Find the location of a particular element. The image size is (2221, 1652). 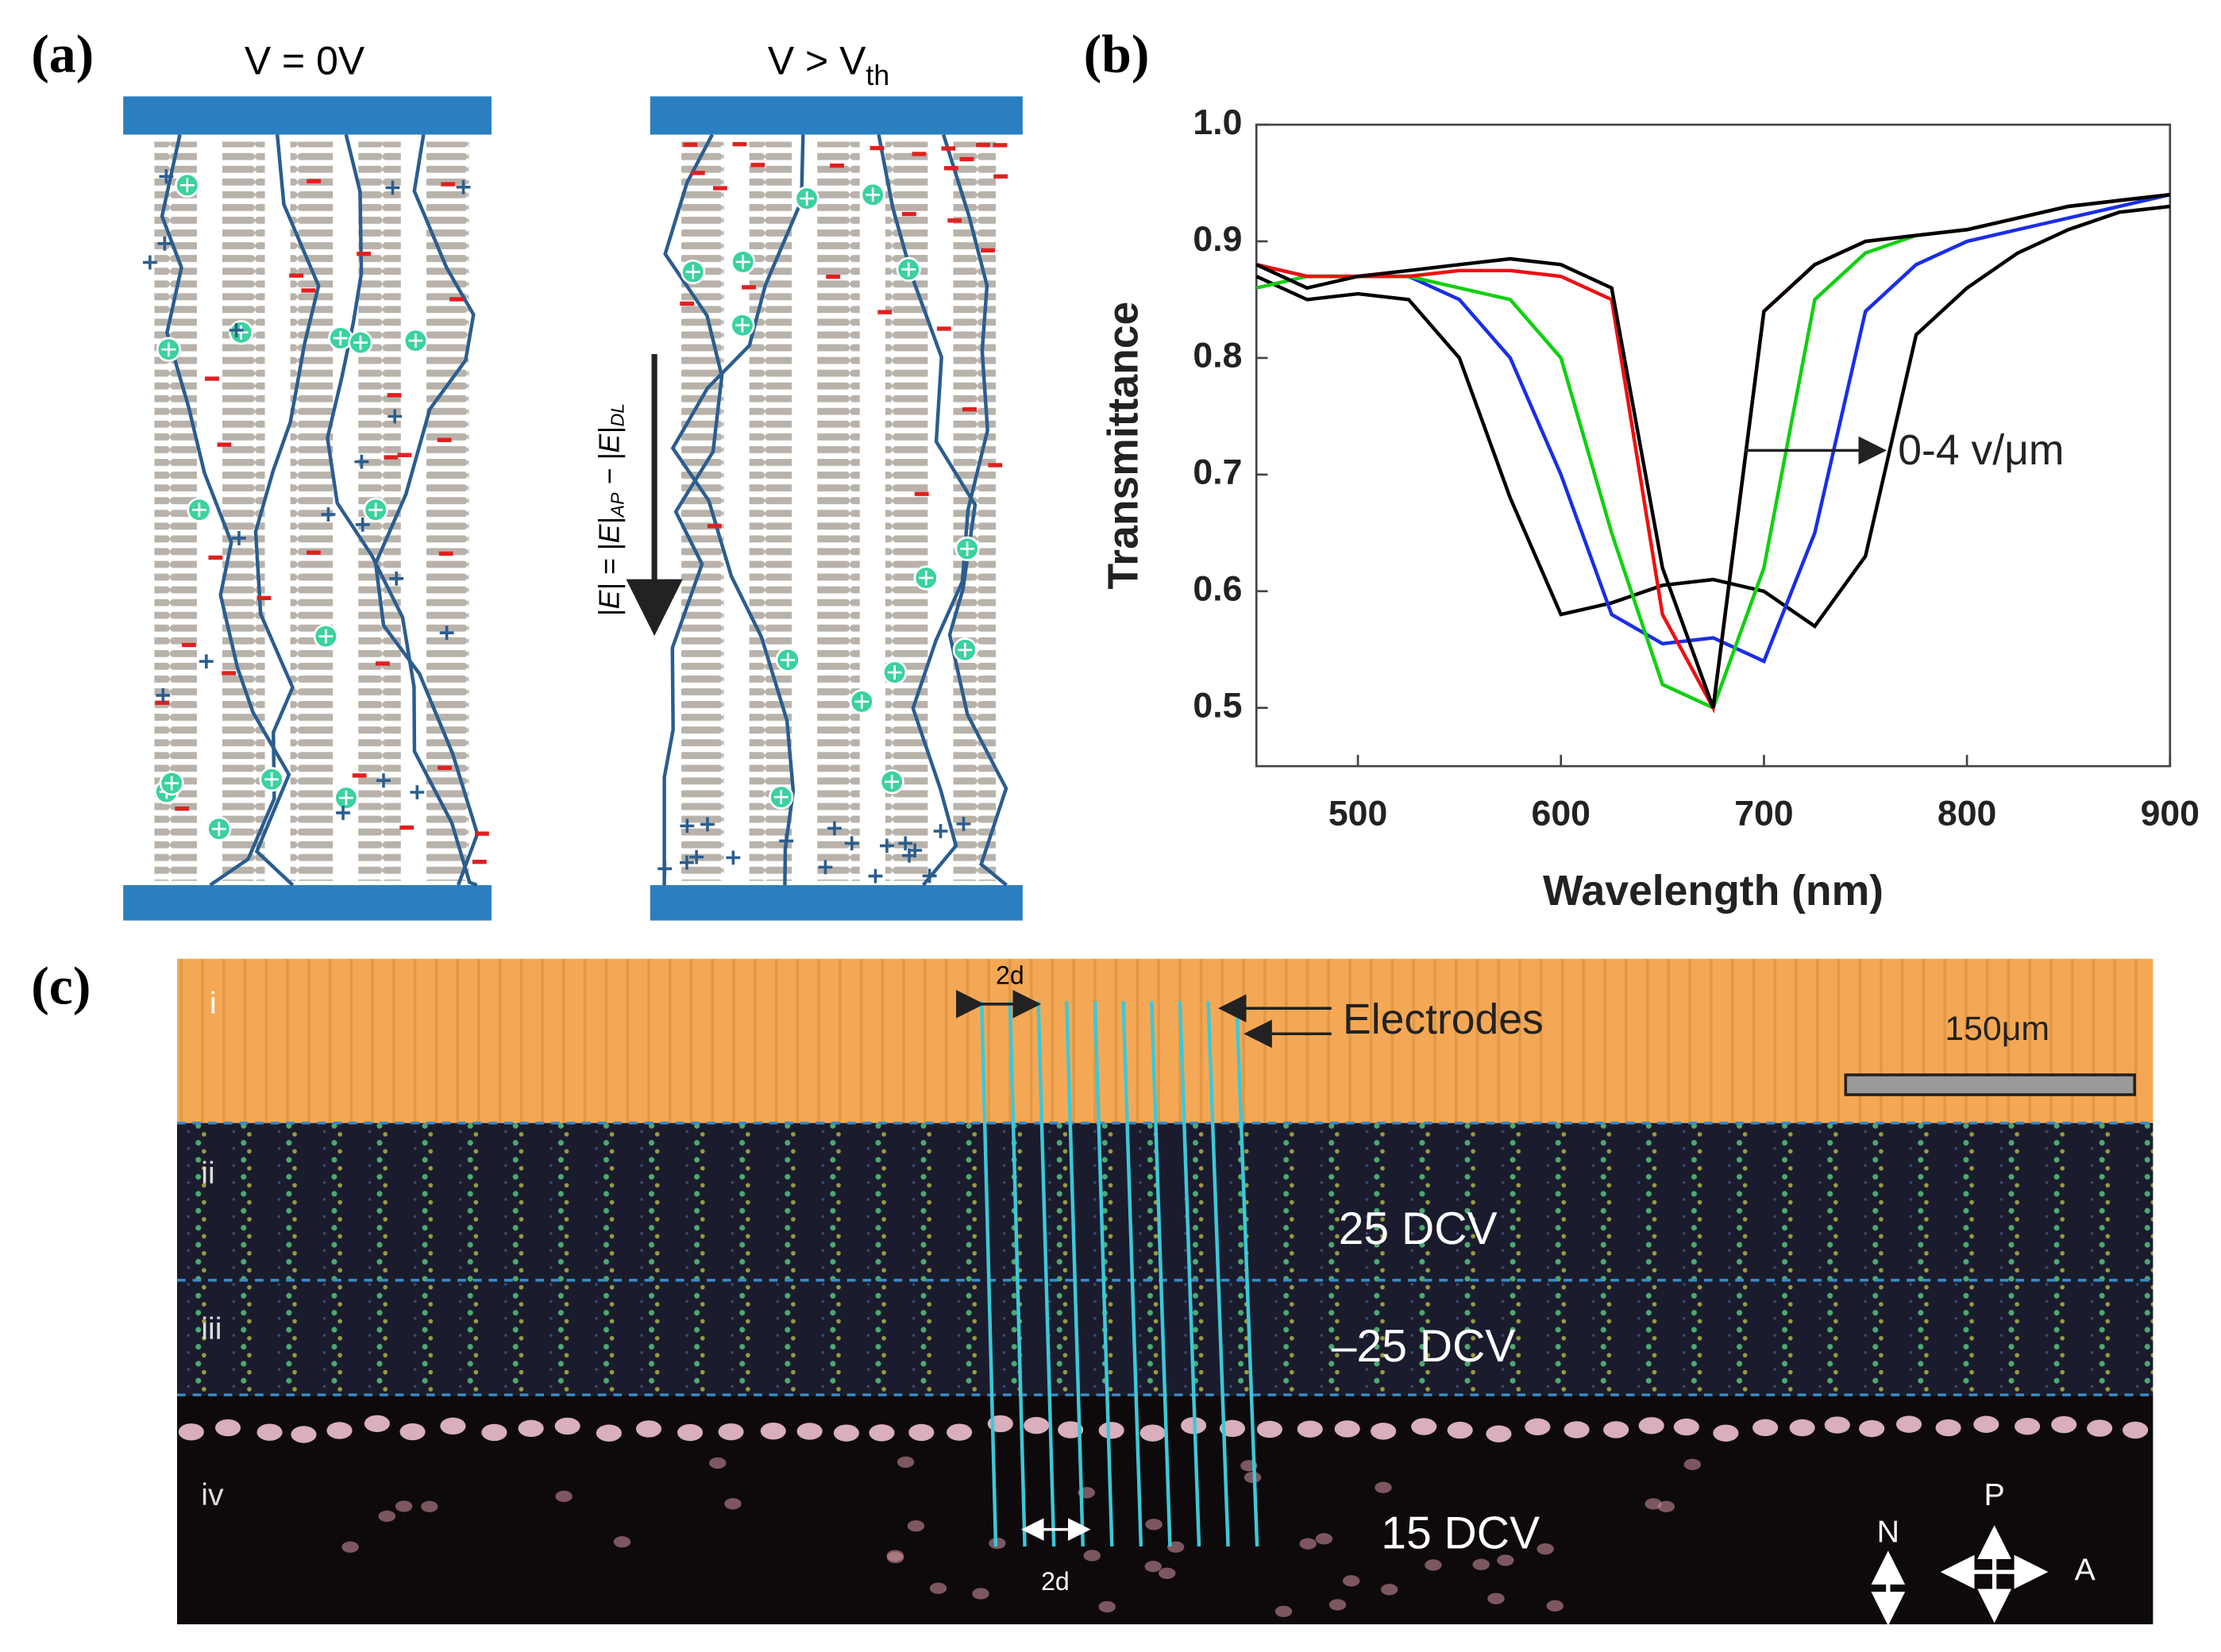

compass-label: A is located at coordinates (2085, 1570).